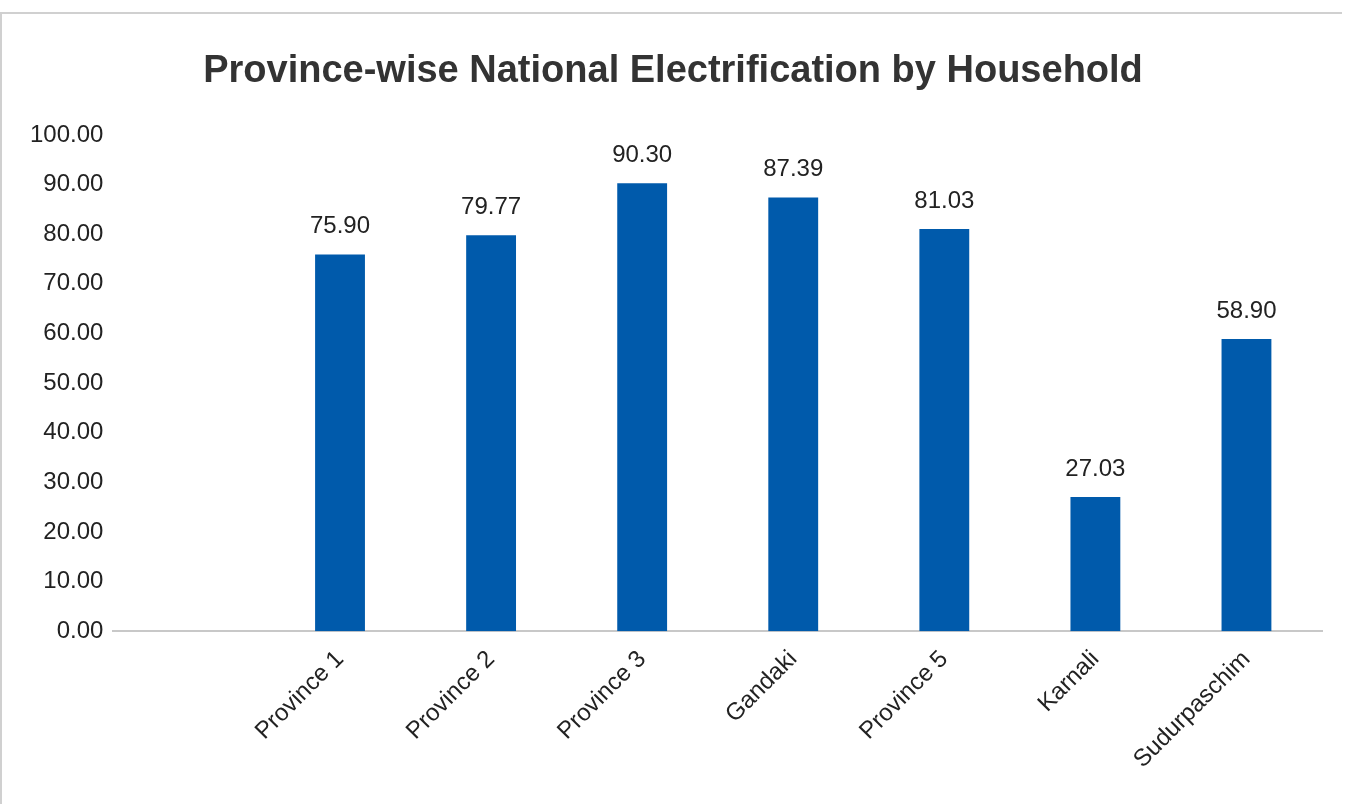  Describe the element at coordinates (73, 431) in the screenshot. I see `y-tick-label: 40.00` at that location.